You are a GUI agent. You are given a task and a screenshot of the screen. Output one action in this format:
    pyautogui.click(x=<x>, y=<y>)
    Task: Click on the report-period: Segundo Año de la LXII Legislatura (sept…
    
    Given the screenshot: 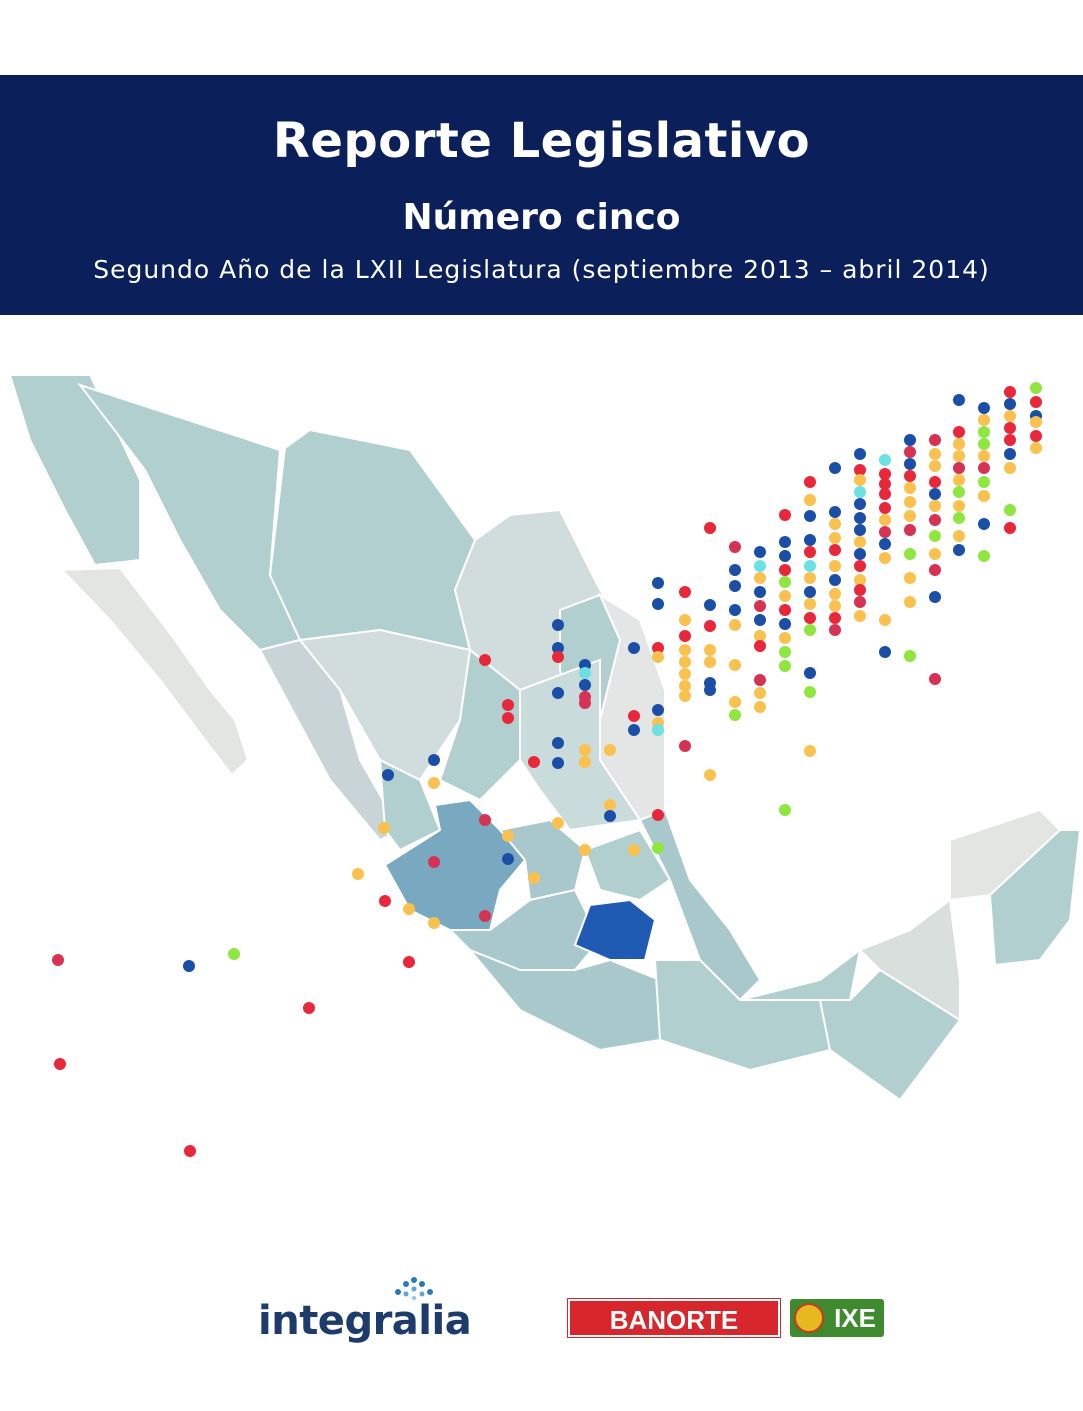 What is the action you would take?
    pyautogui.click(x=541, y=269)
    